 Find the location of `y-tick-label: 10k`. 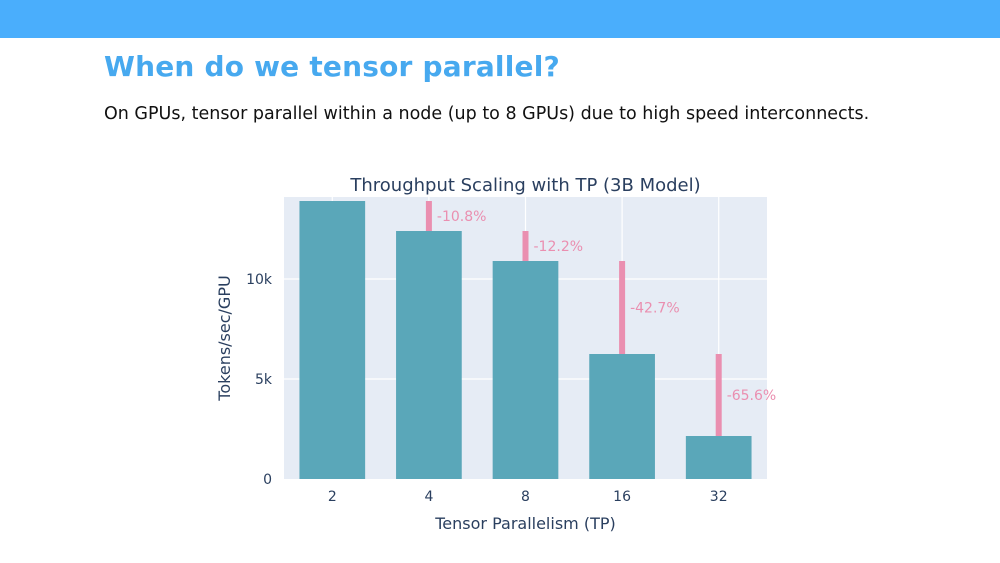

y-tick-label: 10k is located at coordinates (259, 280).